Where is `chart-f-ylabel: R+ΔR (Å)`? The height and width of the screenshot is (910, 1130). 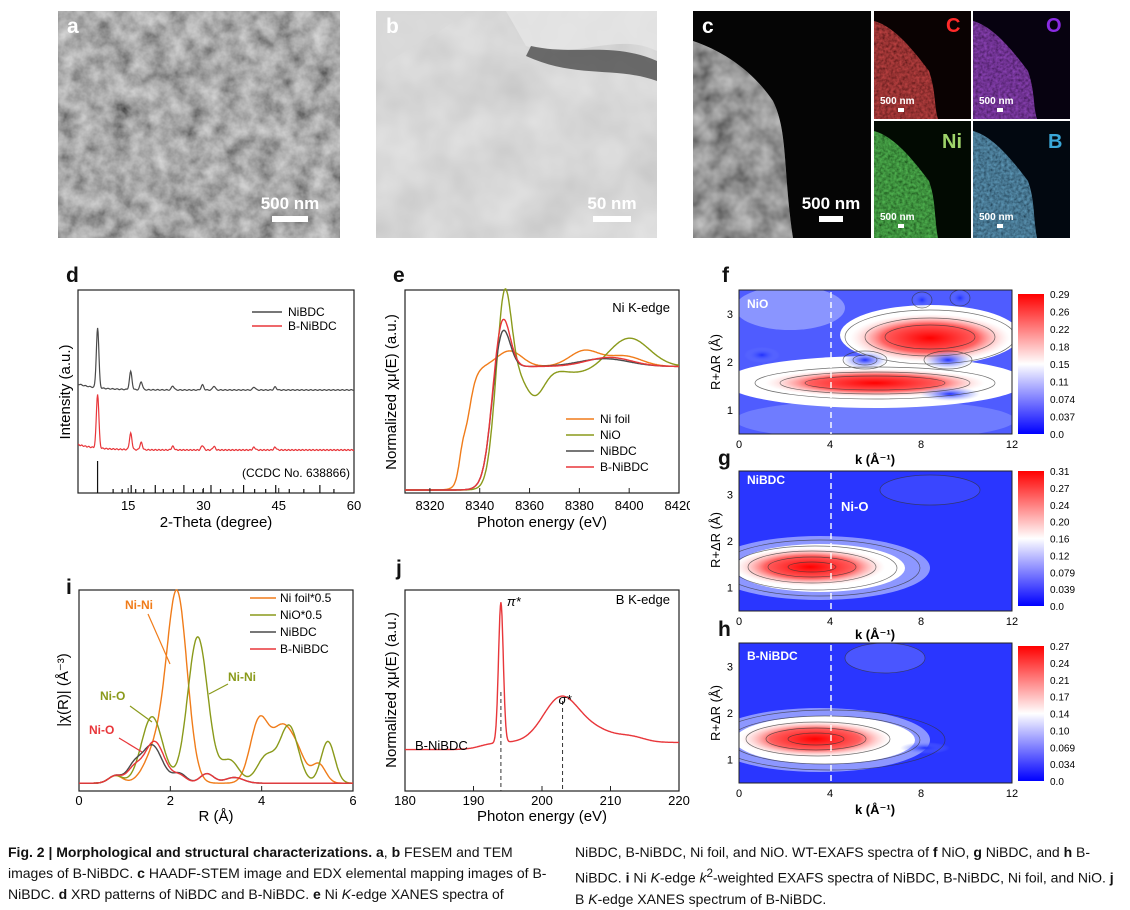 chart-f-ylabel: R+ΔR (Å) is located at coordinates (715, 362).